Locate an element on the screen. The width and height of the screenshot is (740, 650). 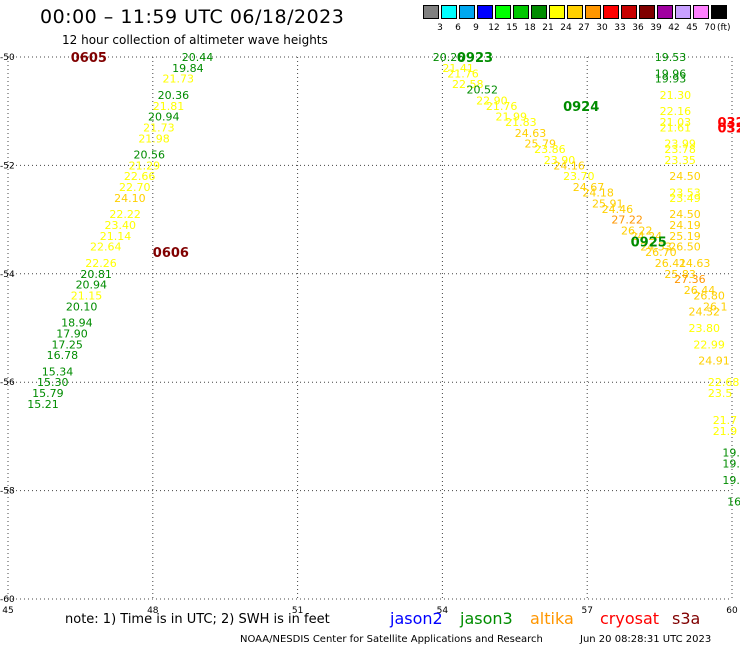
wave-height-point: 16. is located at coordinates (733, 501).